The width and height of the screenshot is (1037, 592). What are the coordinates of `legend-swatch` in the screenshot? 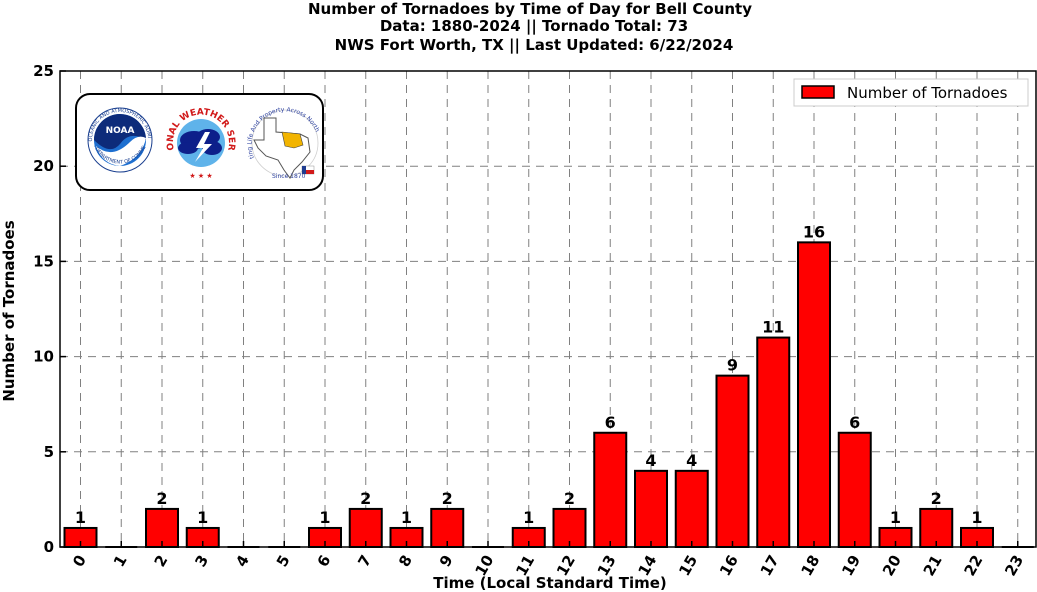 It's located at (818, 92).